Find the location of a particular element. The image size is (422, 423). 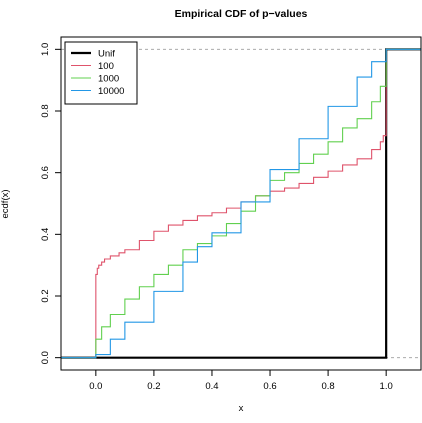

x-tick-label: 0.4 is located at coordinates (211, 386).